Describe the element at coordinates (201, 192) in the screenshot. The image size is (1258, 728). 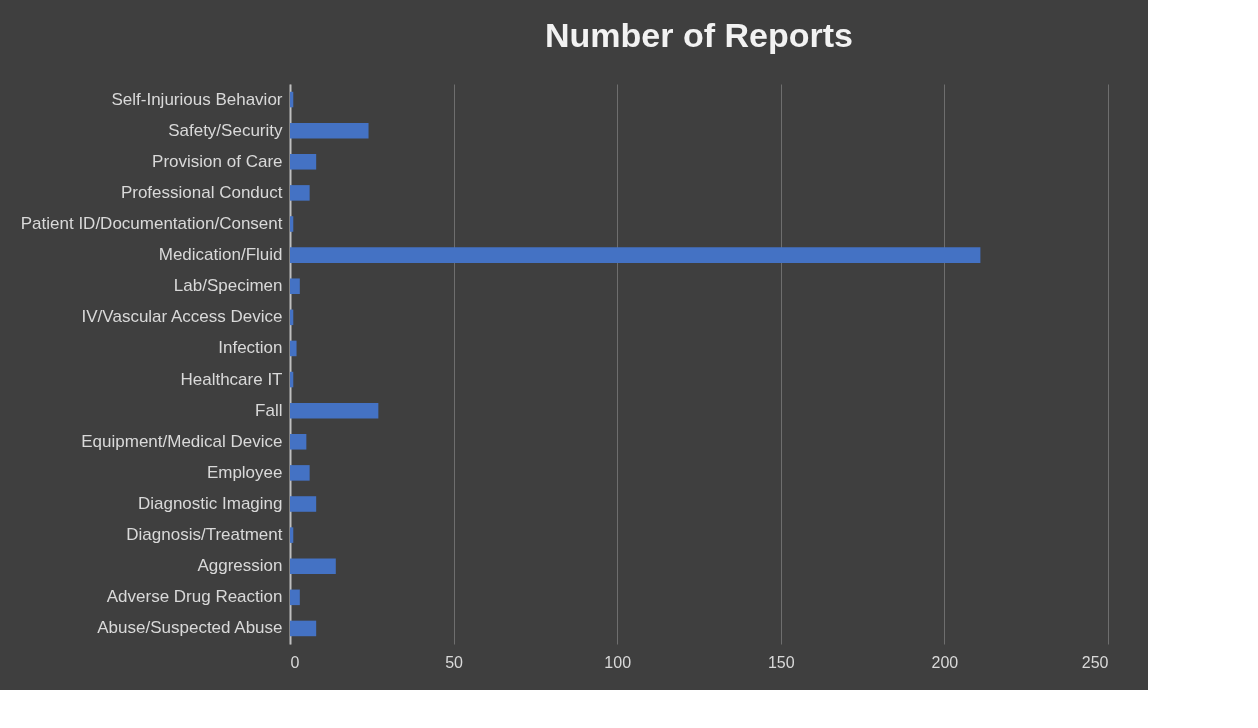
I see `y-tick-label: Professional Conduct` at that location.